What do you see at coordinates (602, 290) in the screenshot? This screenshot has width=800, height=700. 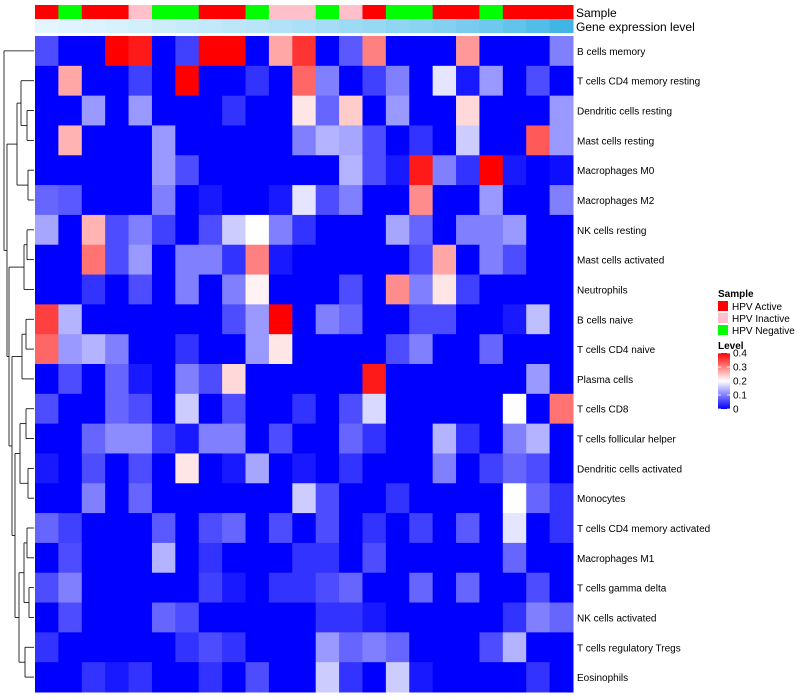 I see `row-label: Neutrophils` at bounding box center [602, 290].